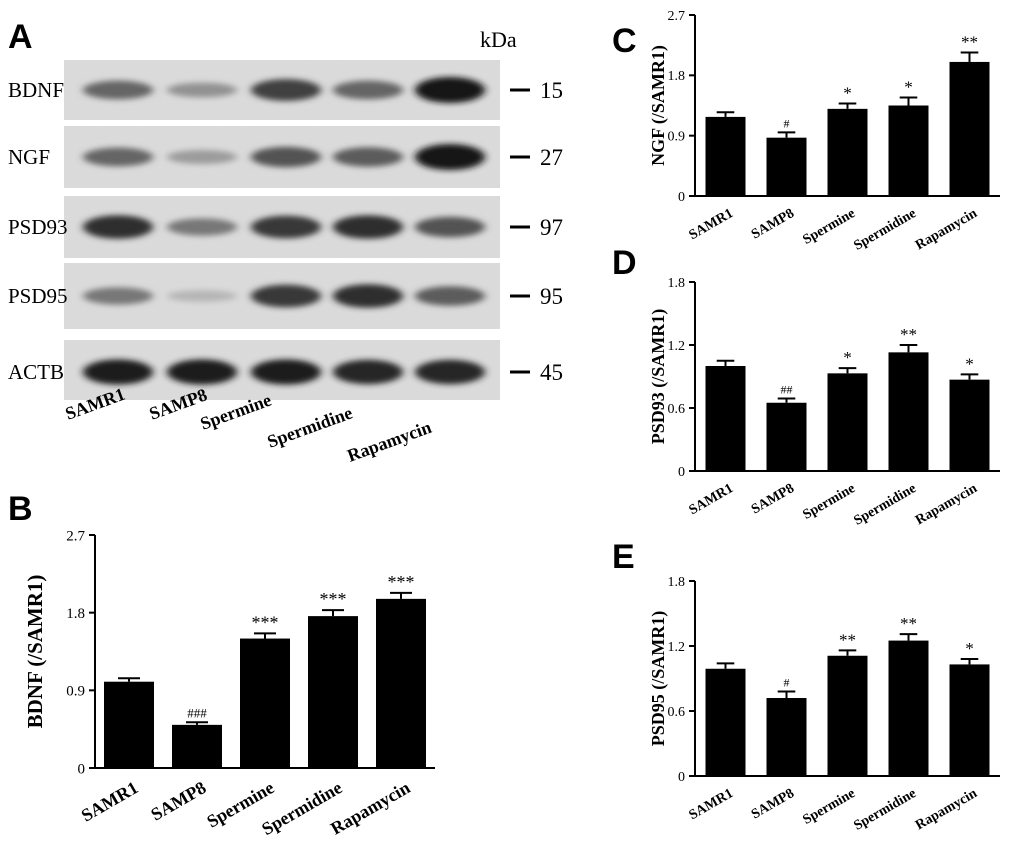 This screenshot has height=860, width=1020. What do you see at coordinates (551, 90) in the screenshot?
I see `marker-label: 15` at bounding box center [551, 90].